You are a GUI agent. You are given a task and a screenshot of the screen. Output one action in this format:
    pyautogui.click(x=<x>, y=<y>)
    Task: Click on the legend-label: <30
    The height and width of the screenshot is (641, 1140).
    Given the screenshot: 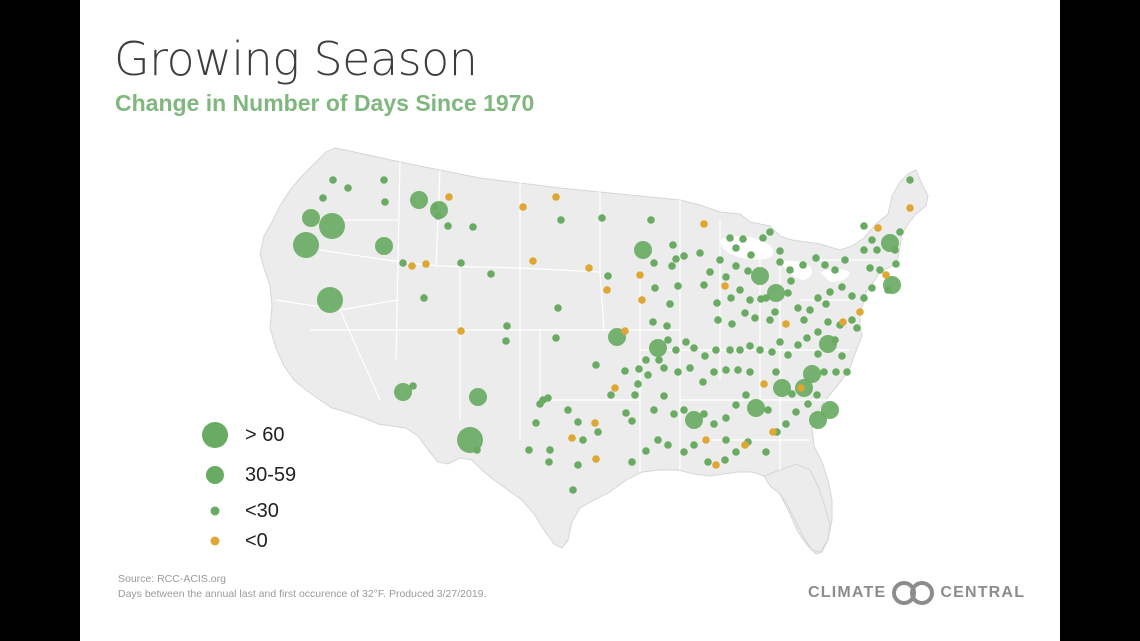 What is the action you would take?
    pyautogui.click(x=262, y=511)
    